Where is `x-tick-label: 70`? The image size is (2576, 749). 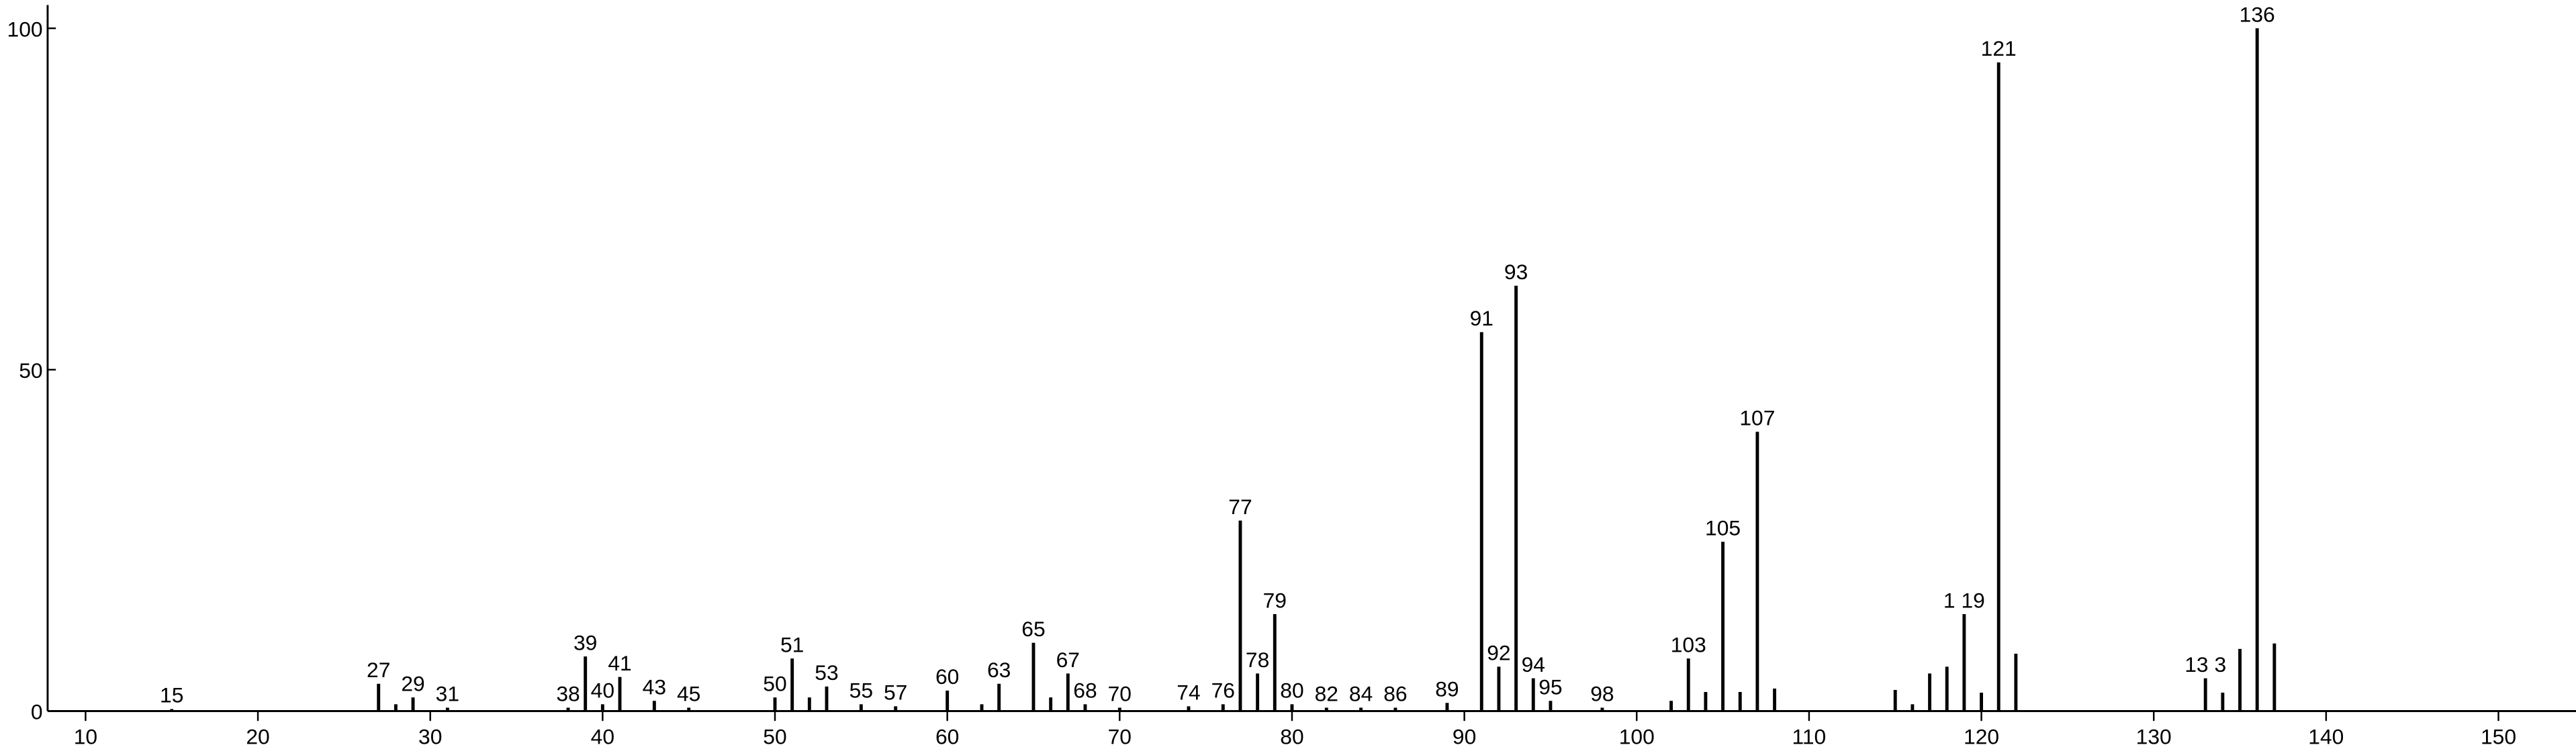 x-tick-label: 70 is located at coordinates (1120, 736).